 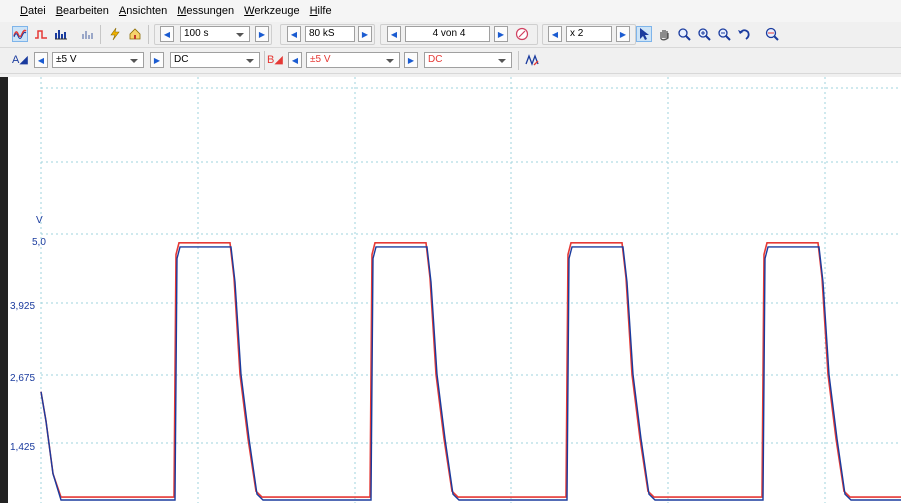 What do you see at coordinates (744, 34) in the screenshot?
I see `undo-zoom-icon` at bounding box center [744, 34].